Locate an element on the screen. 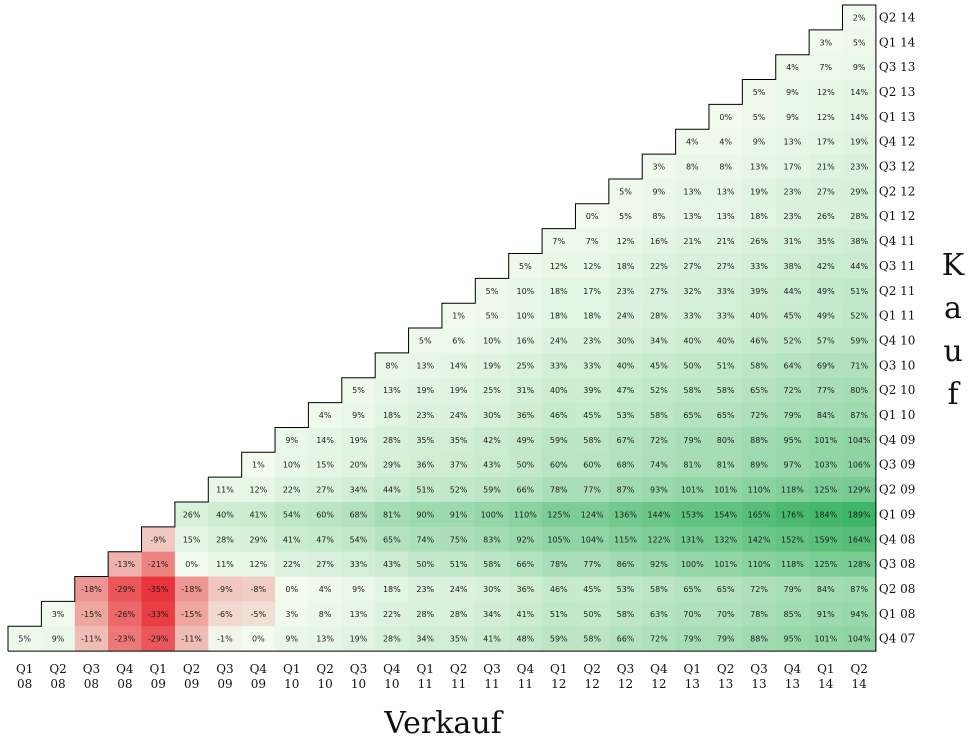 Image resolution: width=974 pixels, height=744 pixels. cell-value-label: 65% is located at coordinates (692, 589).